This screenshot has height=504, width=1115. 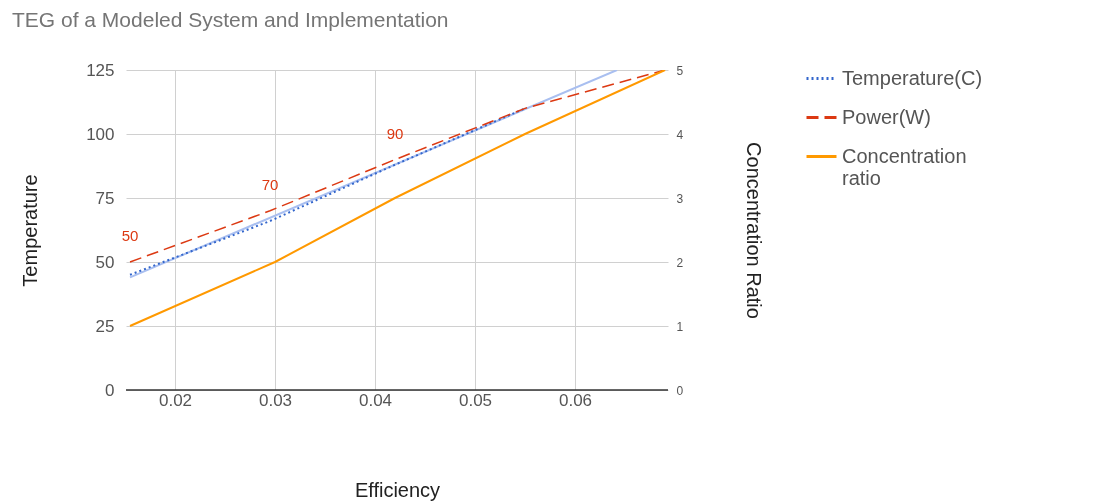 What do you see at coordinates (105, 198) in the screenshot?
I see `y-tick-label: 75` at bounding box center [105, 198].